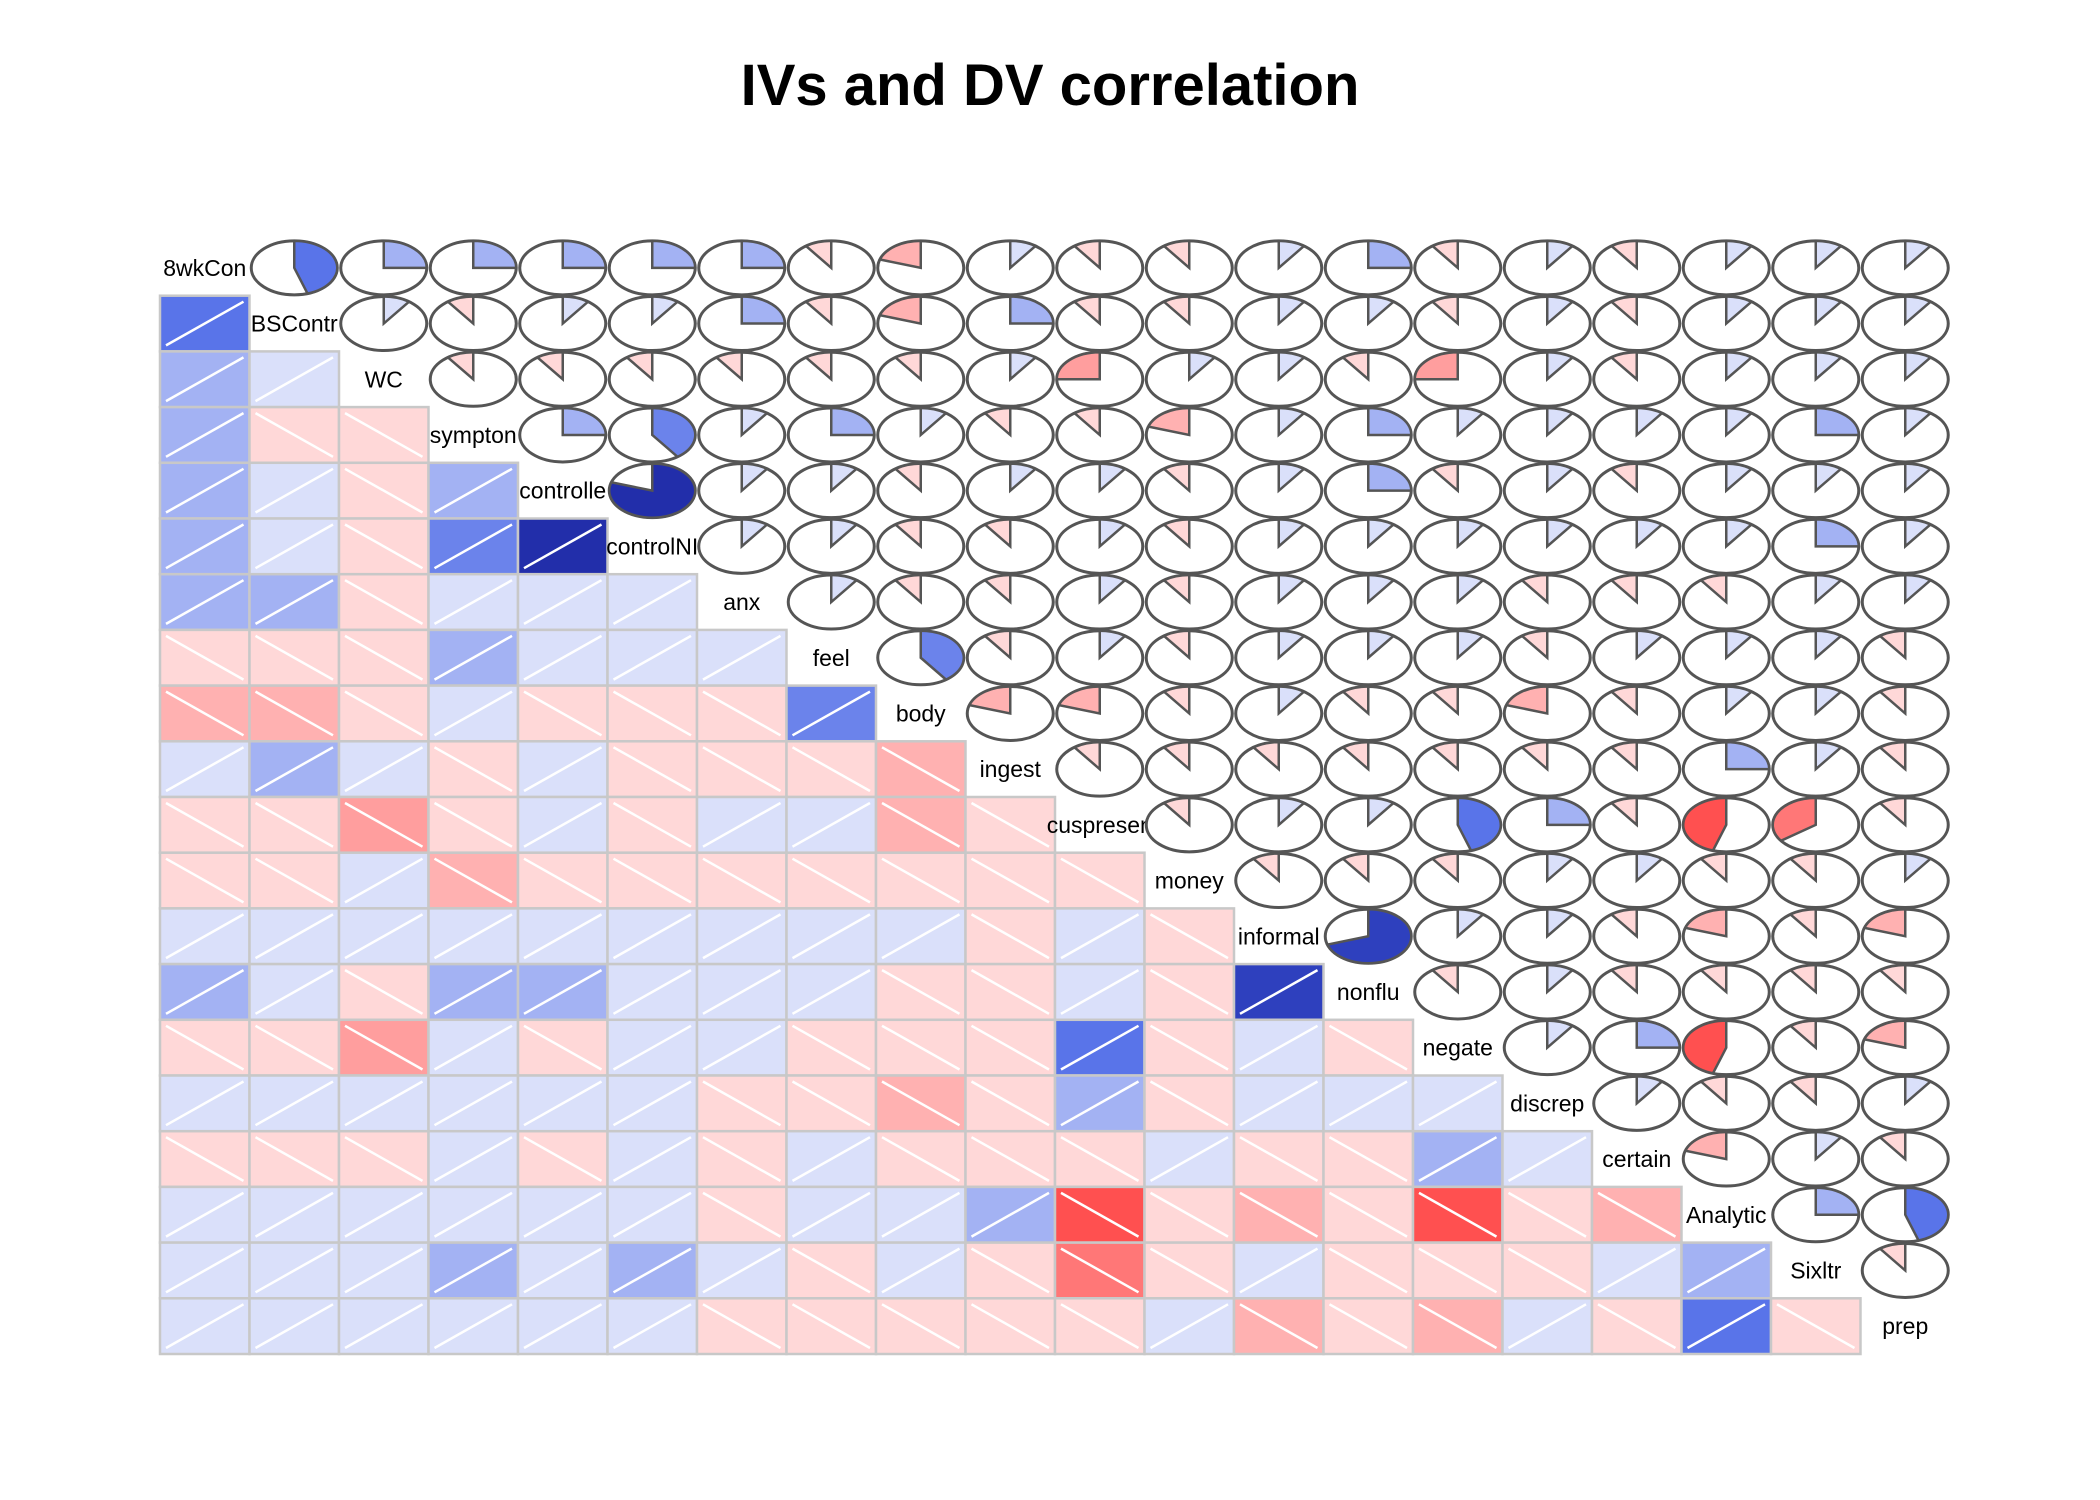  What do you see at coordinates (1279, 936) in the screenshot?
I see `diagonal-label-informal: informal` at bounding box center [1279, 936].